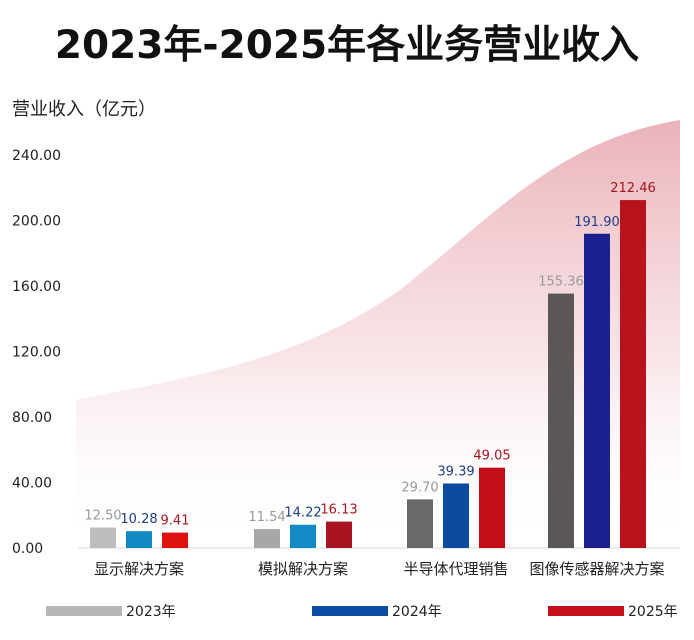 Image resolution: width=694 pixels, height=640 pixels. I want to click on bar-2024年-半导体代理销售, so click(456, 515).